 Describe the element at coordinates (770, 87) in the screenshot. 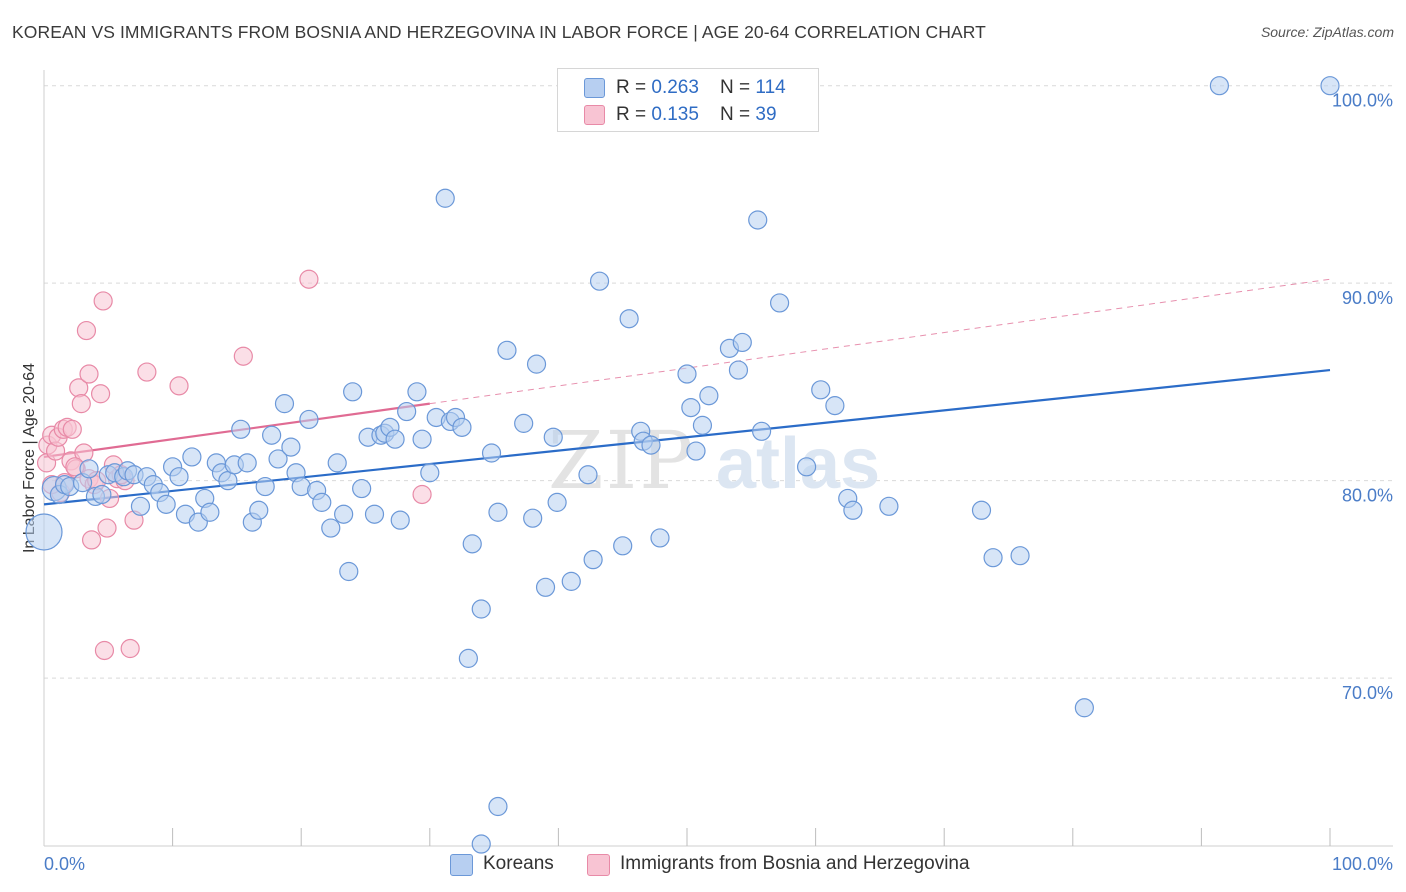

I see `legend-n-value: 114` at that location.